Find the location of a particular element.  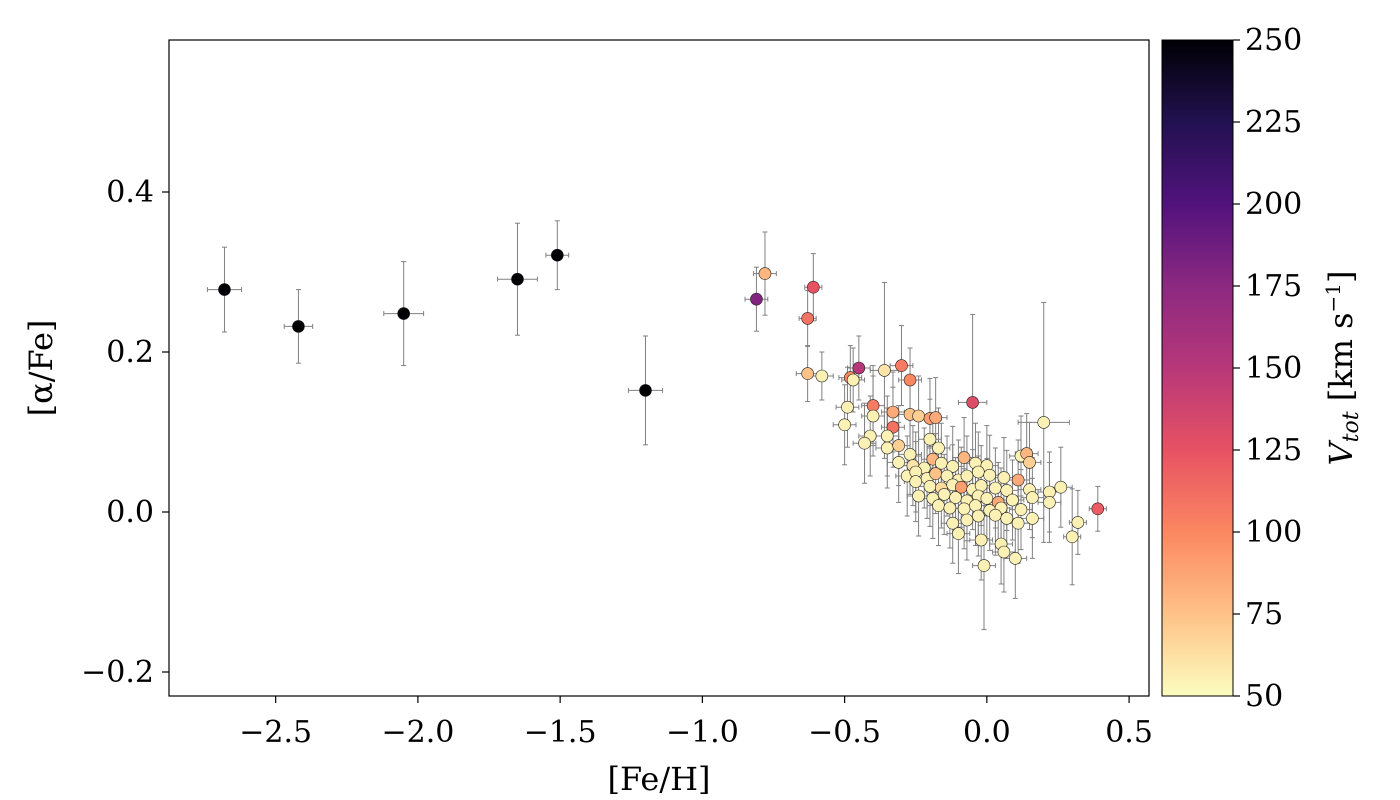

y-tick-label: 0.0 is located at coordinates (130, 512).